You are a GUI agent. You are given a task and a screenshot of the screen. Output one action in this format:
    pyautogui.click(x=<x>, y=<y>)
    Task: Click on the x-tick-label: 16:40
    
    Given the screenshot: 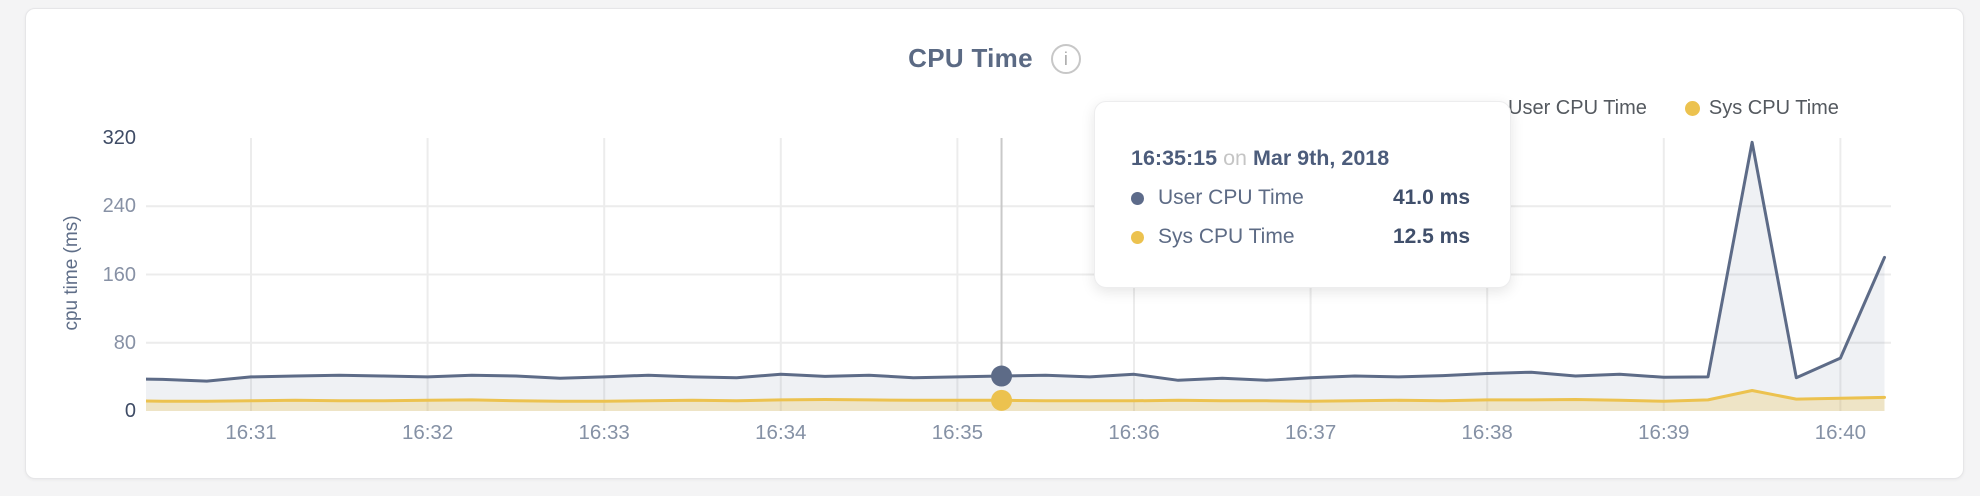 What is the action you would take?
    pyautogui.click(x=1840, y=432)
    